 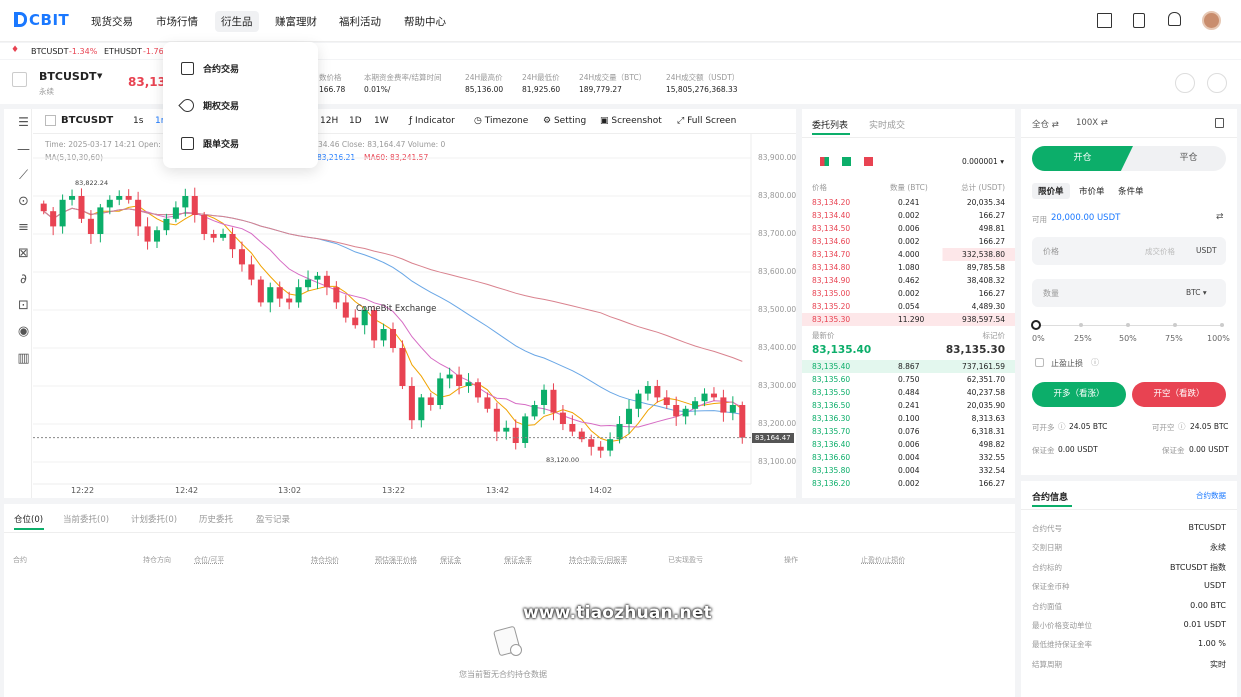 I want to click on market-order-tab: 市价单, so click(x=1092, y=192).